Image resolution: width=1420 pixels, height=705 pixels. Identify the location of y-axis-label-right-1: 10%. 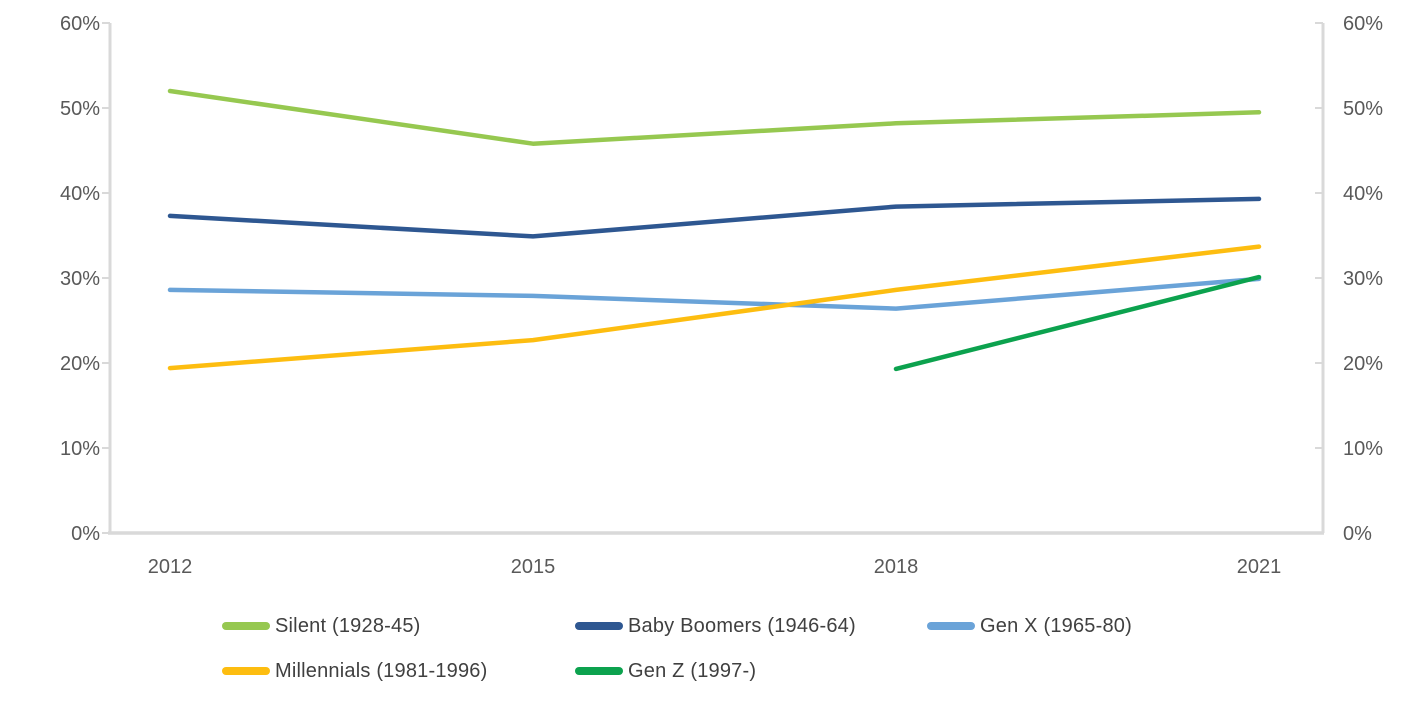
(1363, 449).